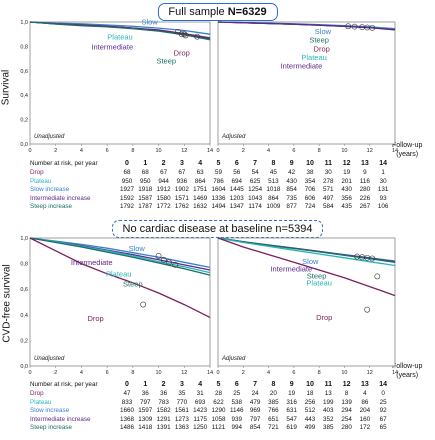 The width and height of the screenshot is (435, 440). I want to click on series-label-plateau: Plateau, so click(313, 57).